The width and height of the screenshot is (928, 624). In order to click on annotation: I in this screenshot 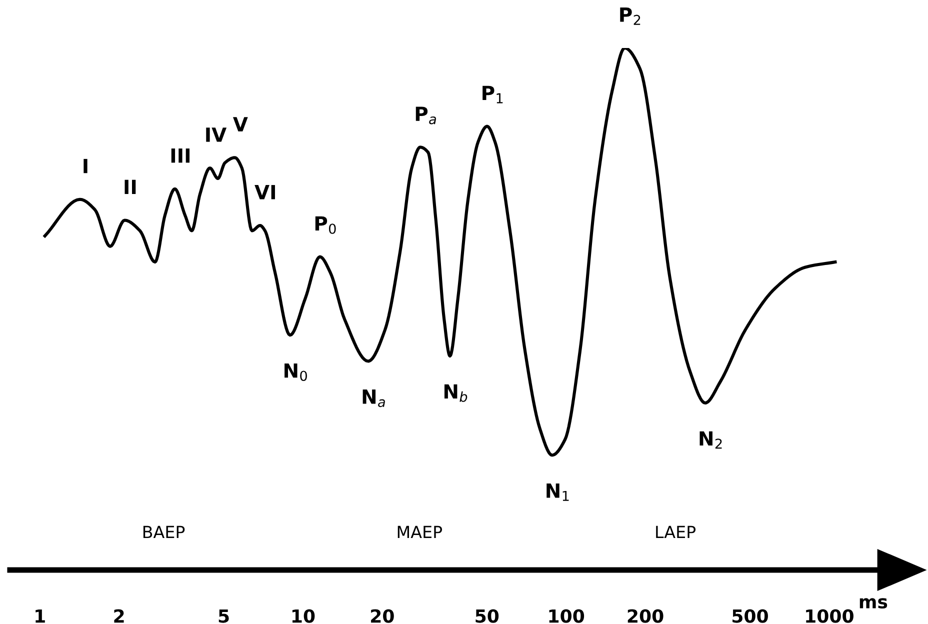, I will do `click(86, 166)`.